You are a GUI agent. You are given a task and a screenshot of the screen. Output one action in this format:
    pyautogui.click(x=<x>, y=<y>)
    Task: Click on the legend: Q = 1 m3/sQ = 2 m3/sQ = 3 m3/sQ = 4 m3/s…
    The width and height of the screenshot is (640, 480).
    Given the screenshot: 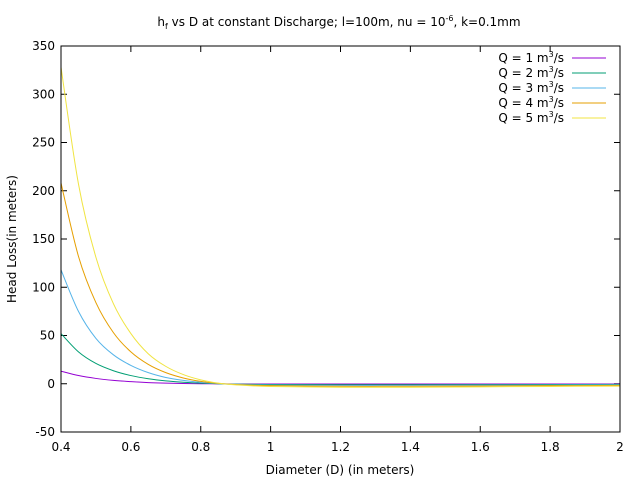 What is the action you would take?
    pyautogui.click(x=552, y=87)
    